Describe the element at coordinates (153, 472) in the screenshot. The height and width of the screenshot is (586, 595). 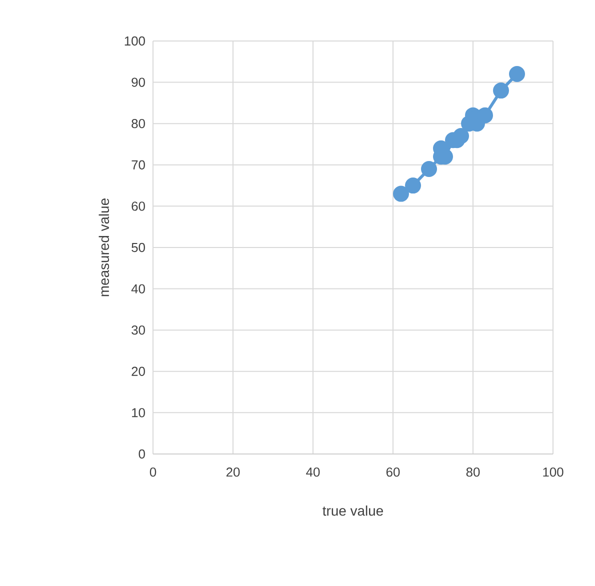
I see `x-tick-label: 0` at that location.